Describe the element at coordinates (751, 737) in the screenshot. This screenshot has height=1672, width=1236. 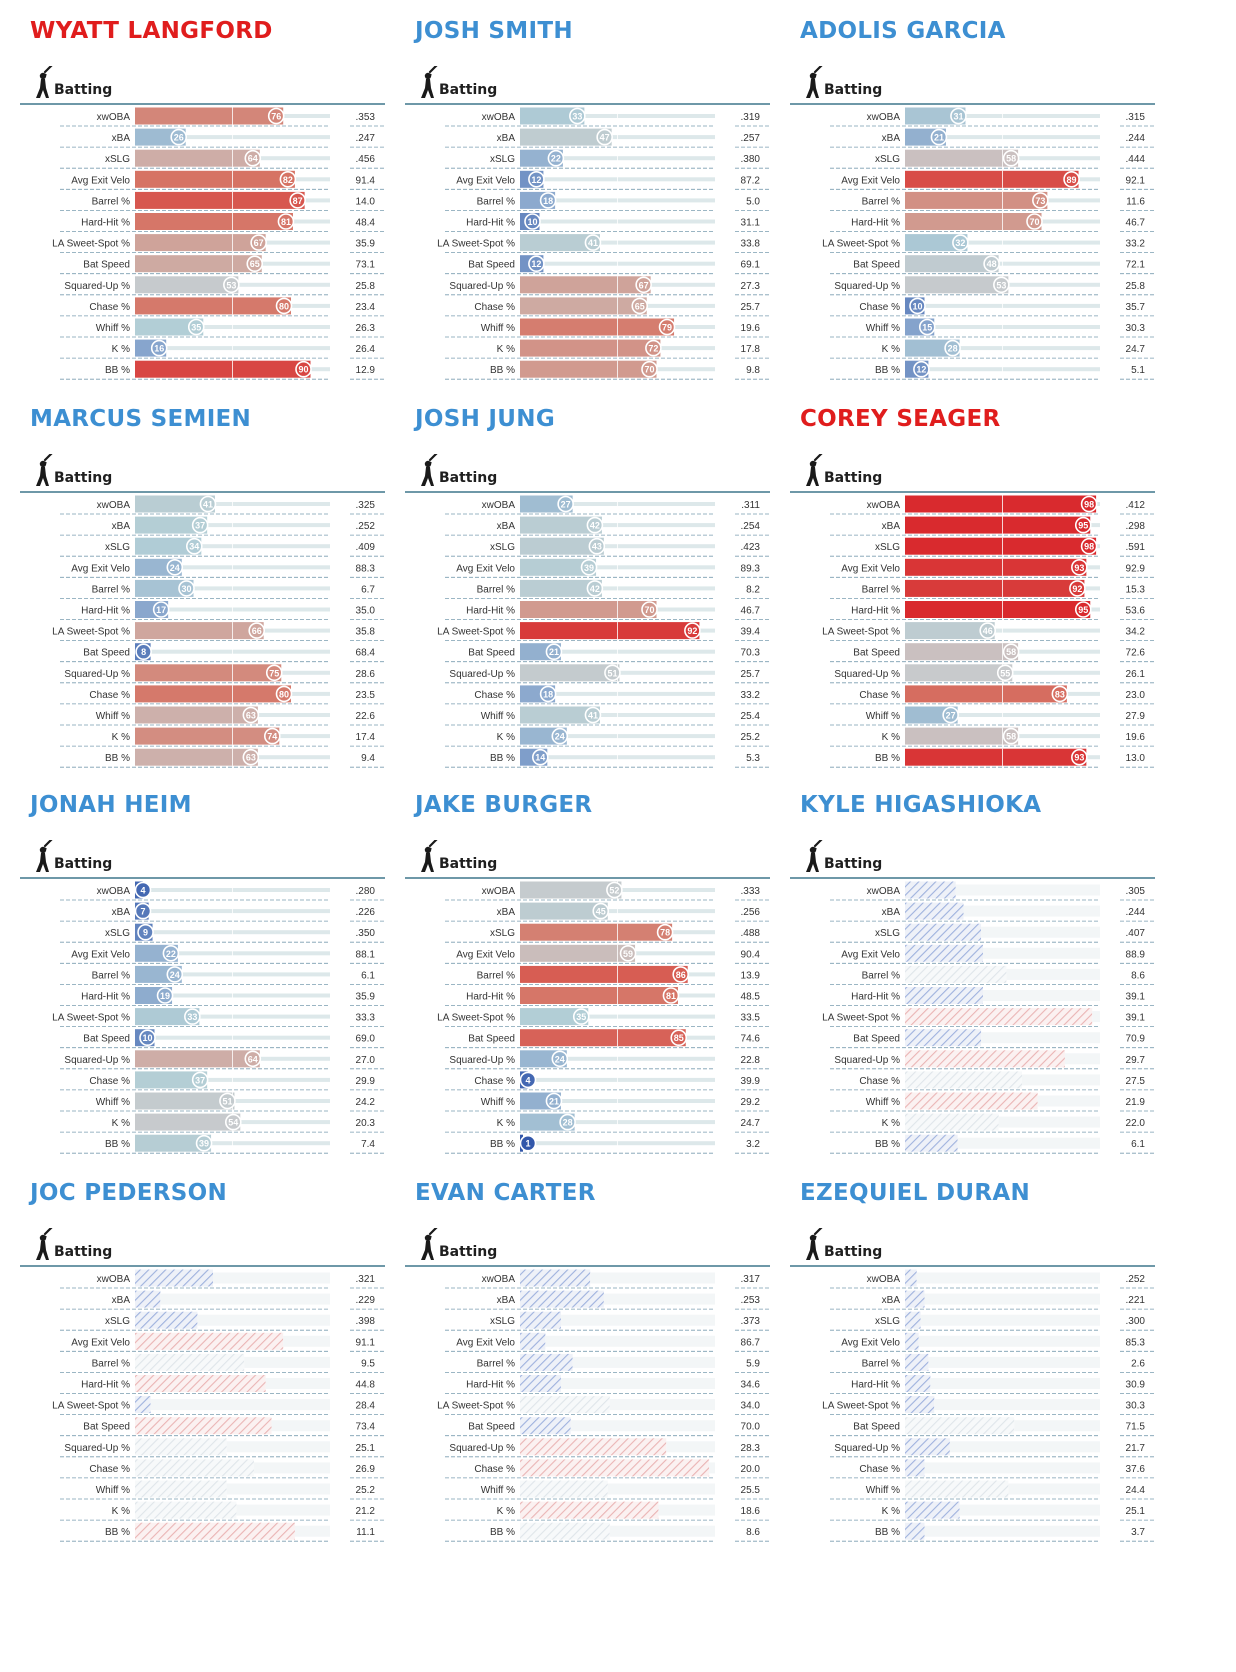
I see `stat-value: 25.2` at that location.